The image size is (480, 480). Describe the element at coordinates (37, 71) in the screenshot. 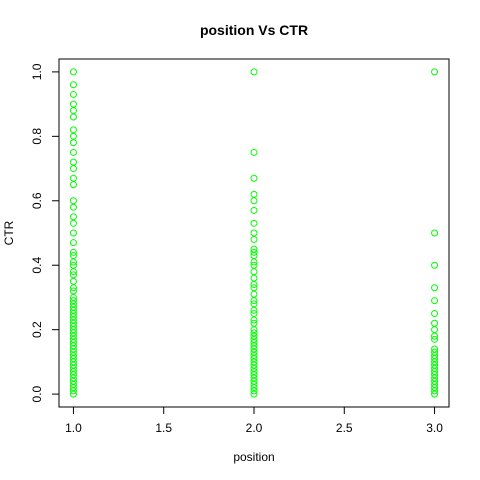

I see `y-tick-label: 1.0` at that location.